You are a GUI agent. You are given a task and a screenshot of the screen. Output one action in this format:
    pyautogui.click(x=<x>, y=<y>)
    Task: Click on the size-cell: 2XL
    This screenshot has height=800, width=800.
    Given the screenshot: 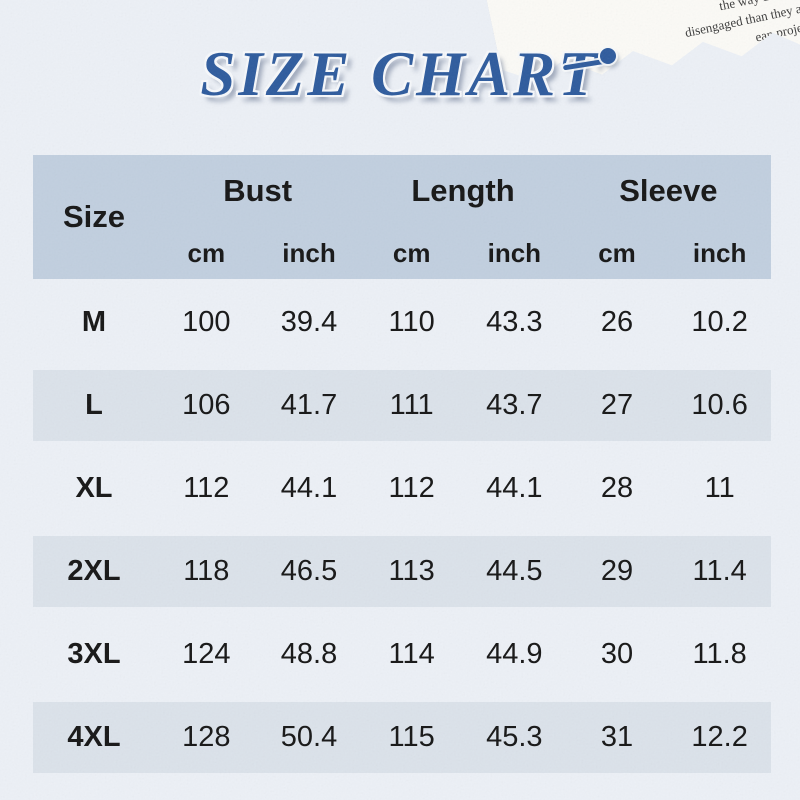 What is the action you would take?
    pyautogui.click(x=94, y=571)
    